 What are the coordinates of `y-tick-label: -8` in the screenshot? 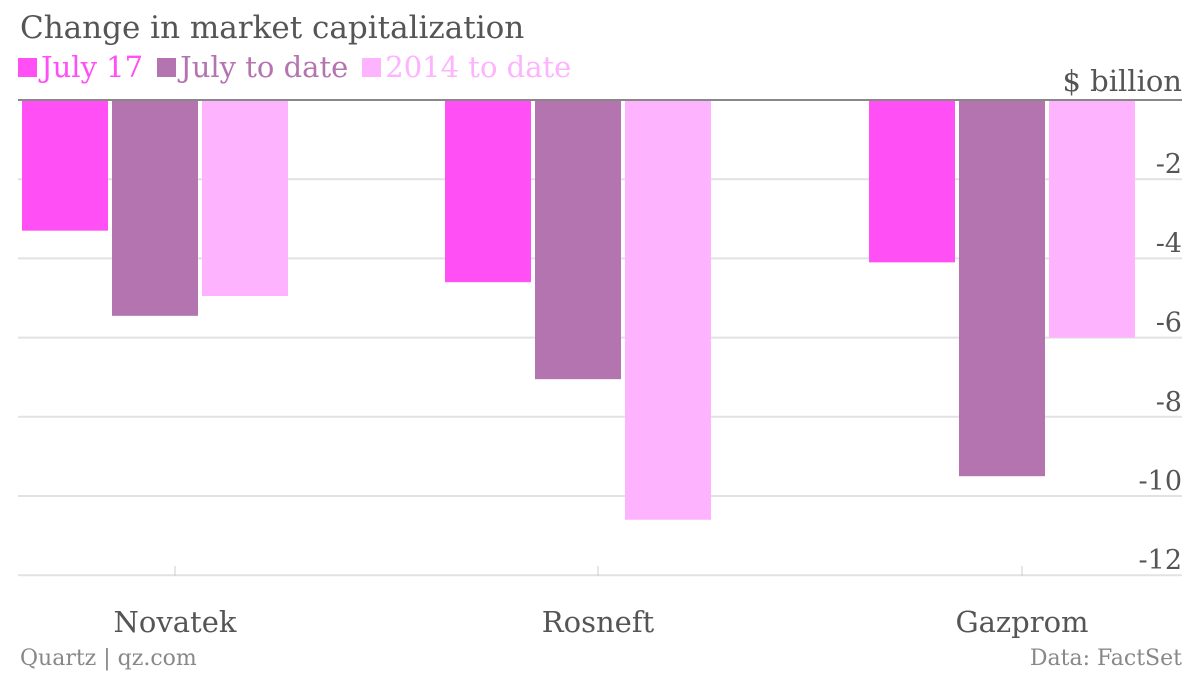 It's located at (1169, 402).